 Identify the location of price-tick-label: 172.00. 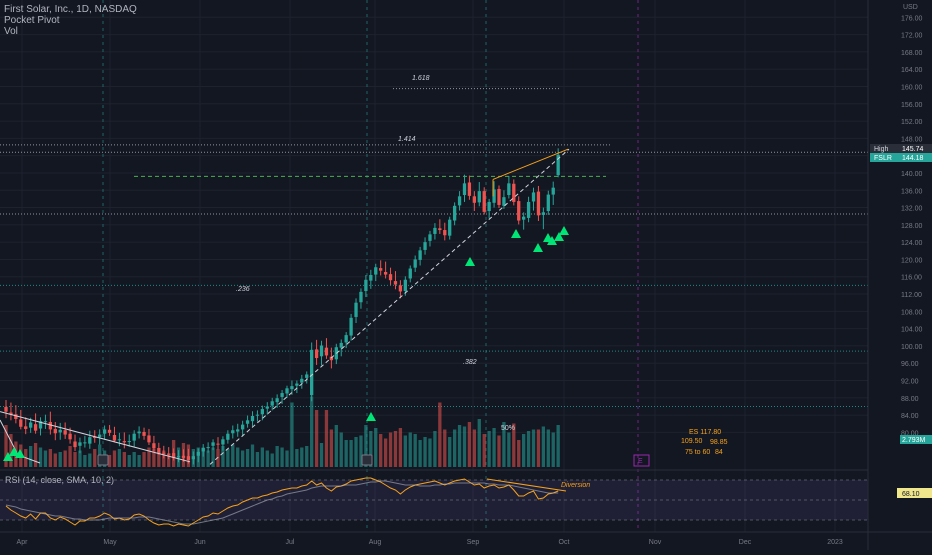
(912, 36).